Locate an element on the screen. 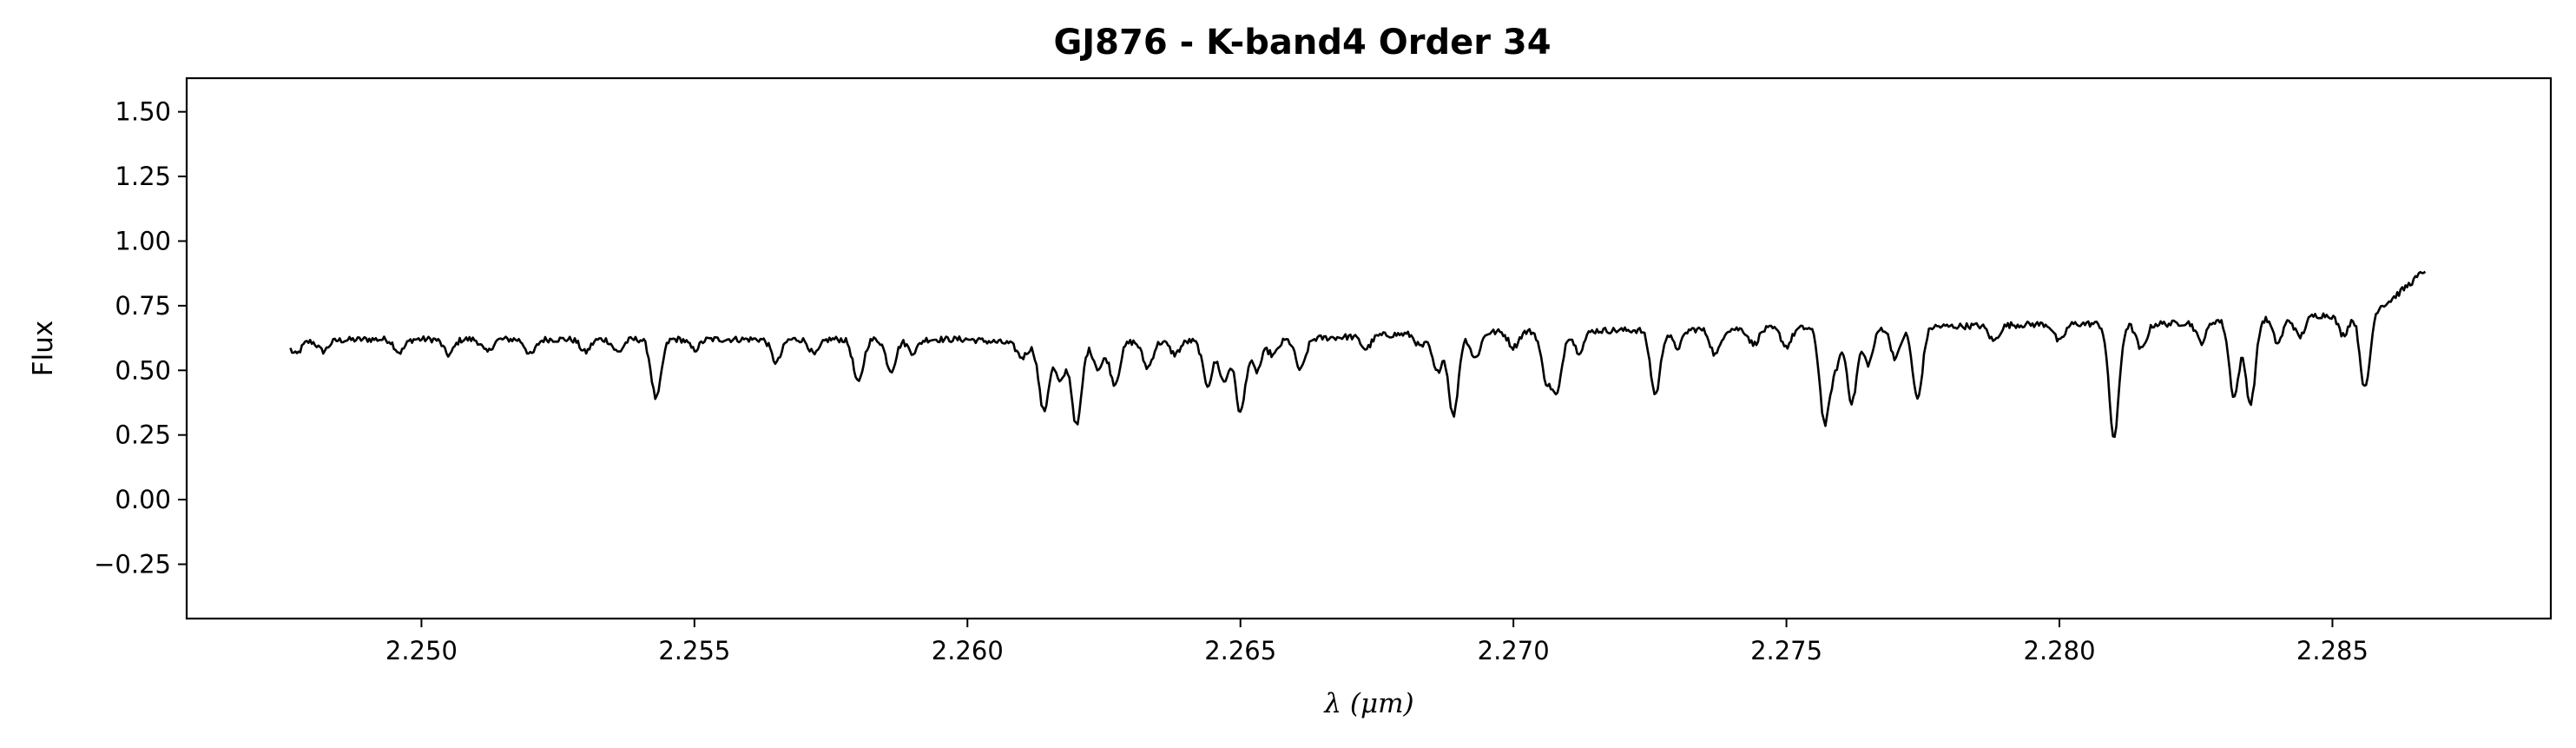  y-tick-label: −0.25 is located at coordinates (132, 564).